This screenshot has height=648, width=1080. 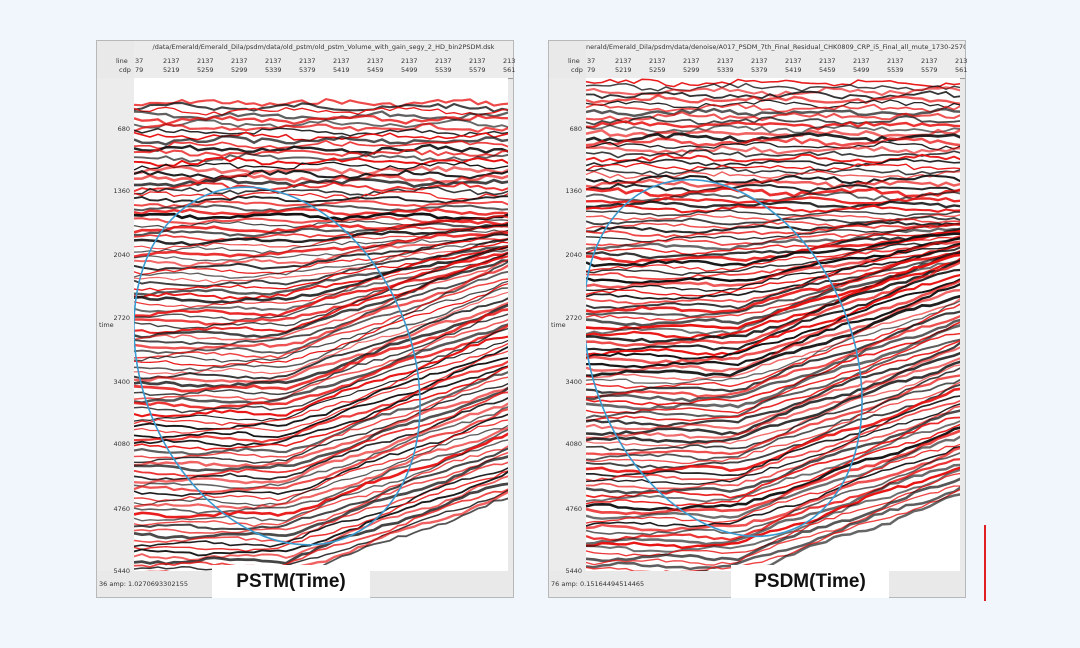 I want to click on line-label: line, so click(x=574, y=61).